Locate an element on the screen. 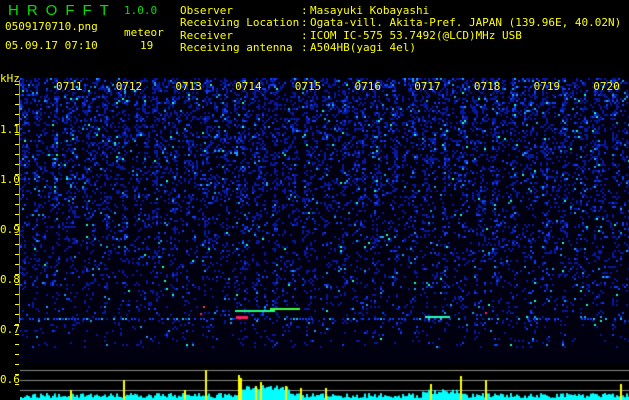 The image size is (629, 400). time-label: 0719 is located at coordinates (547, 86).